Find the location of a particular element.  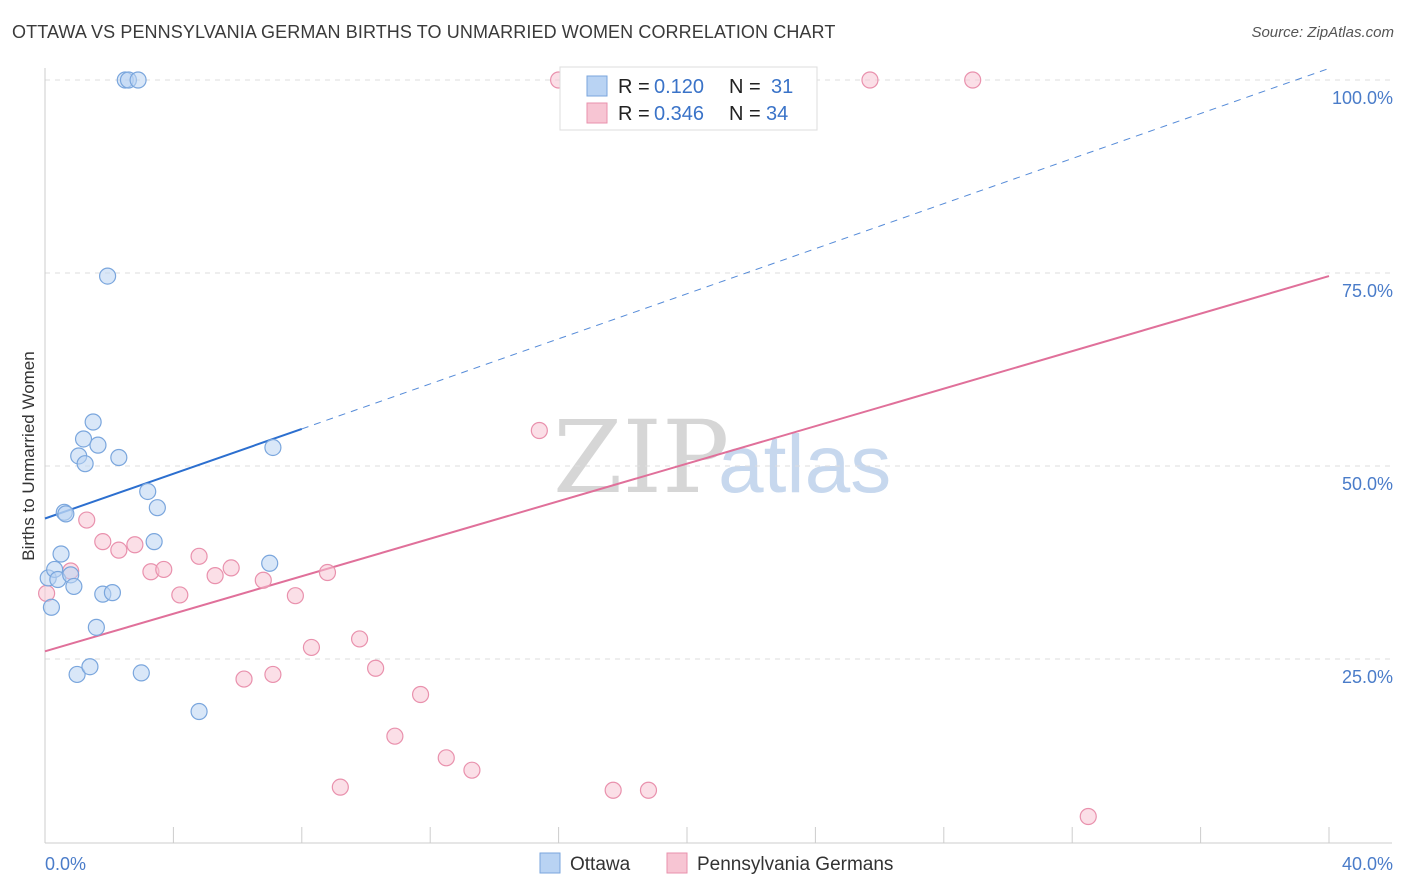

pa-n-value: 34 is located at coordinates (777, 114).